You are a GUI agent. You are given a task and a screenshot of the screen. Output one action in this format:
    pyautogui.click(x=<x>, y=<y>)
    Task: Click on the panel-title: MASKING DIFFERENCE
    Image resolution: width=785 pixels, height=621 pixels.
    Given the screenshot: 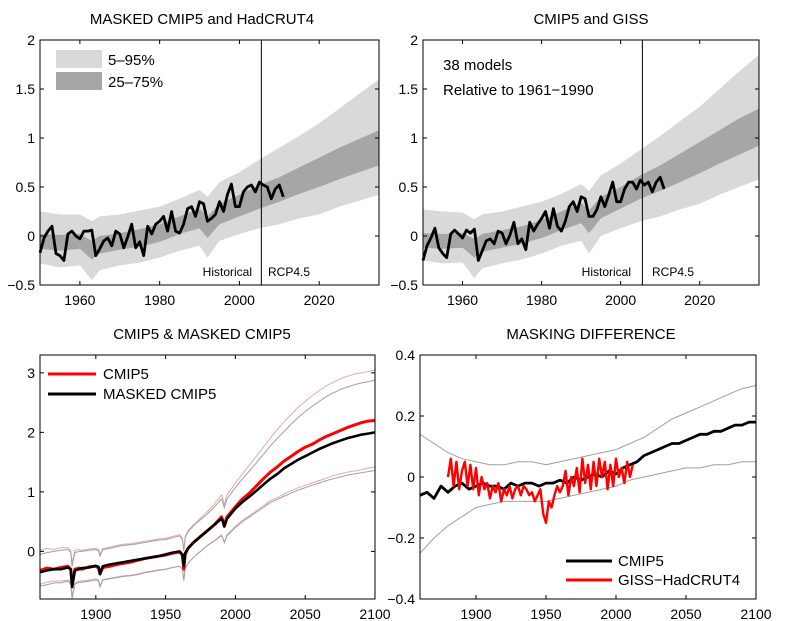 What is the action you would take?
    pyautogui.click(x=590, y=334)
    